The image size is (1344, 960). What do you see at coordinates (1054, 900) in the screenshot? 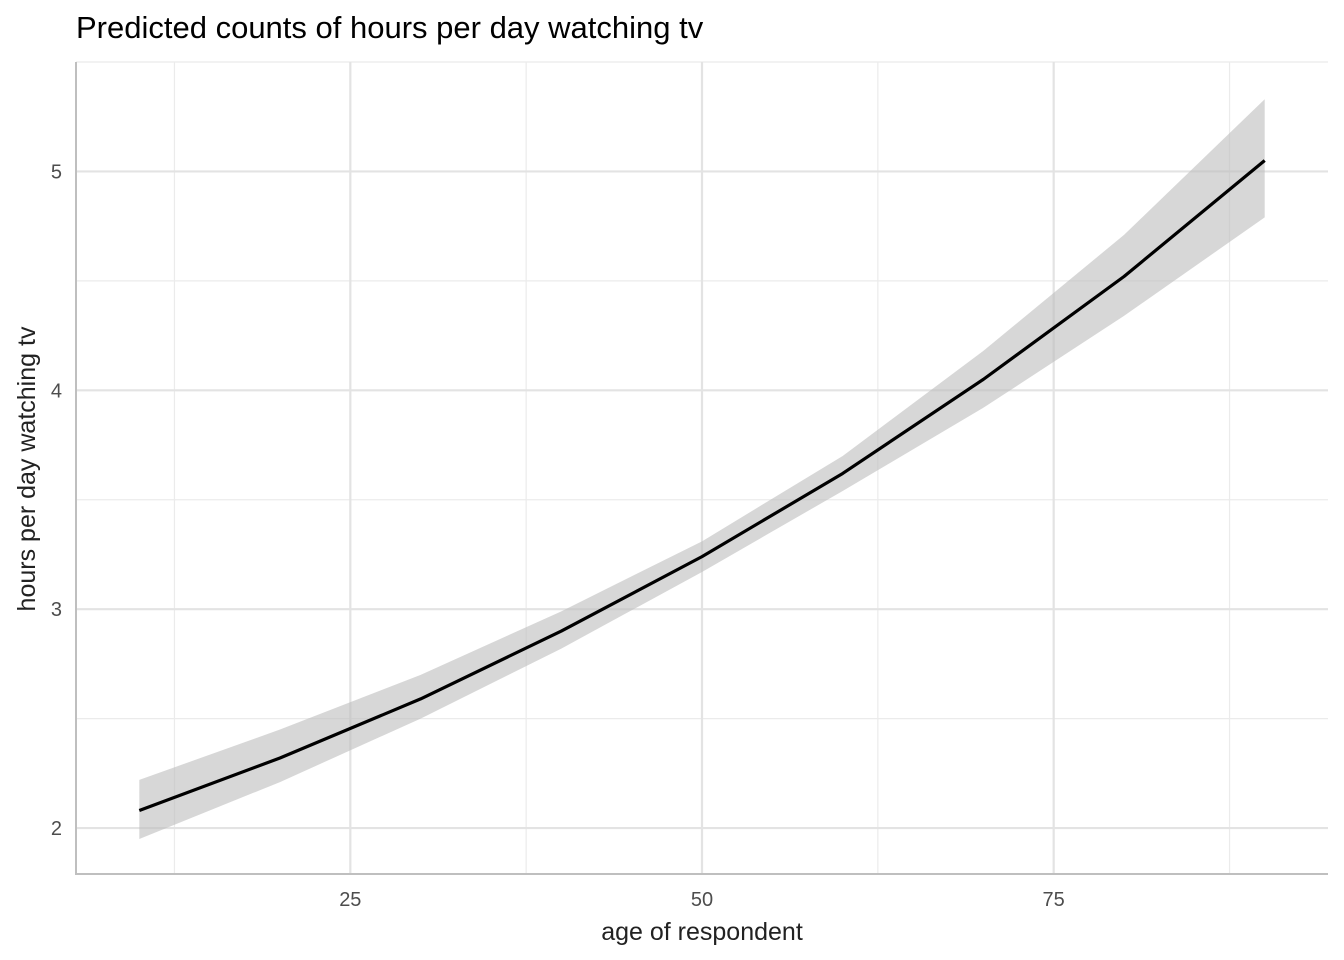
I see `x-tick-label-2: 75` at bounding box center [1054, 900].